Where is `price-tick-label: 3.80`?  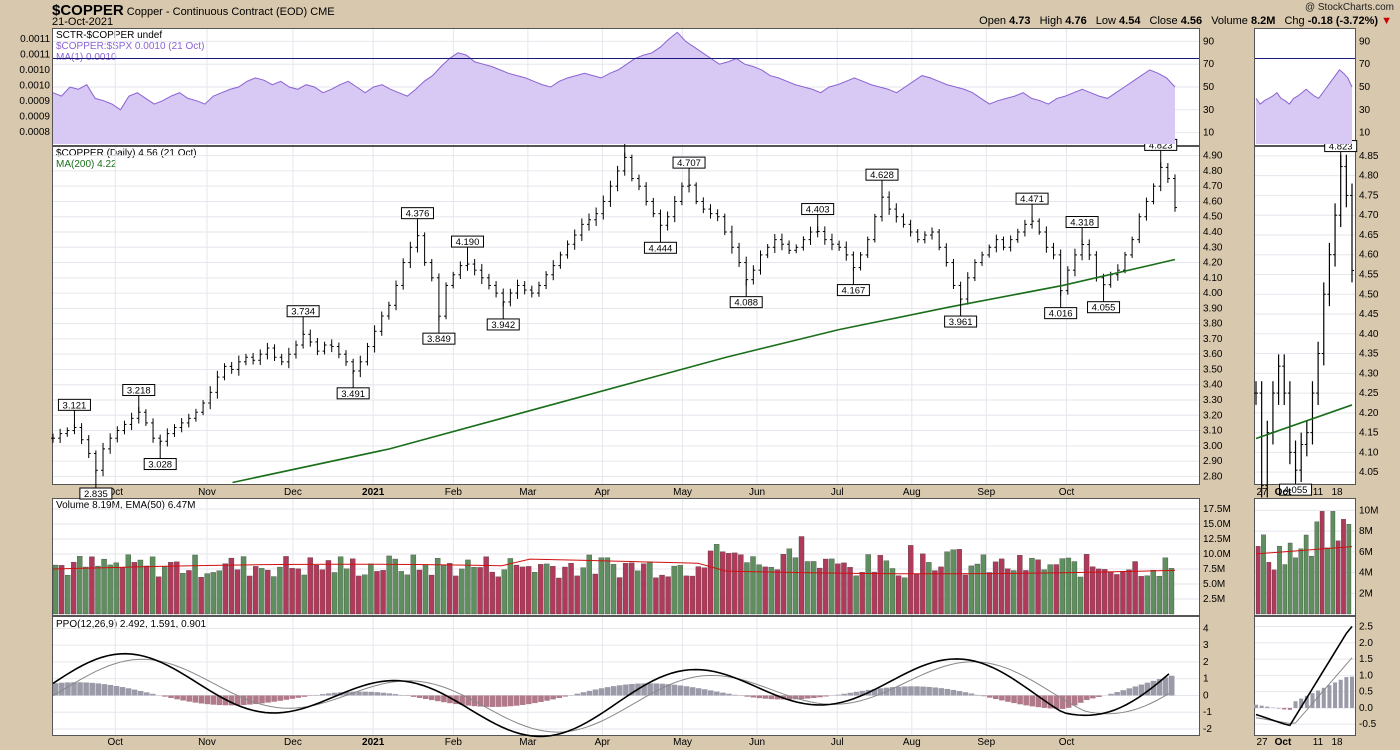
price-tick-label: 3.80 is located at coordinates (1213, 324).